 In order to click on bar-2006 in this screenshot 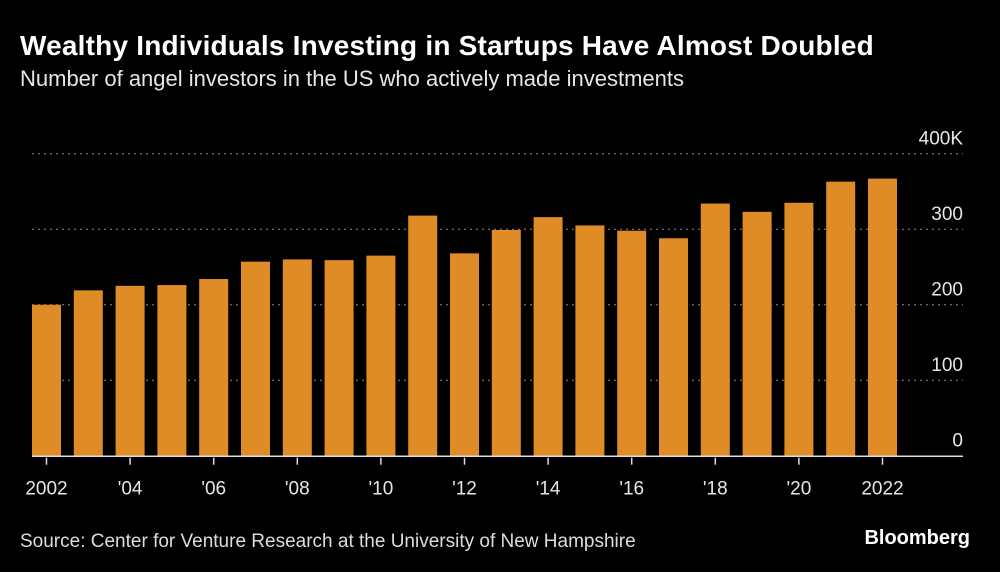, I will do `click(214, 367)`.